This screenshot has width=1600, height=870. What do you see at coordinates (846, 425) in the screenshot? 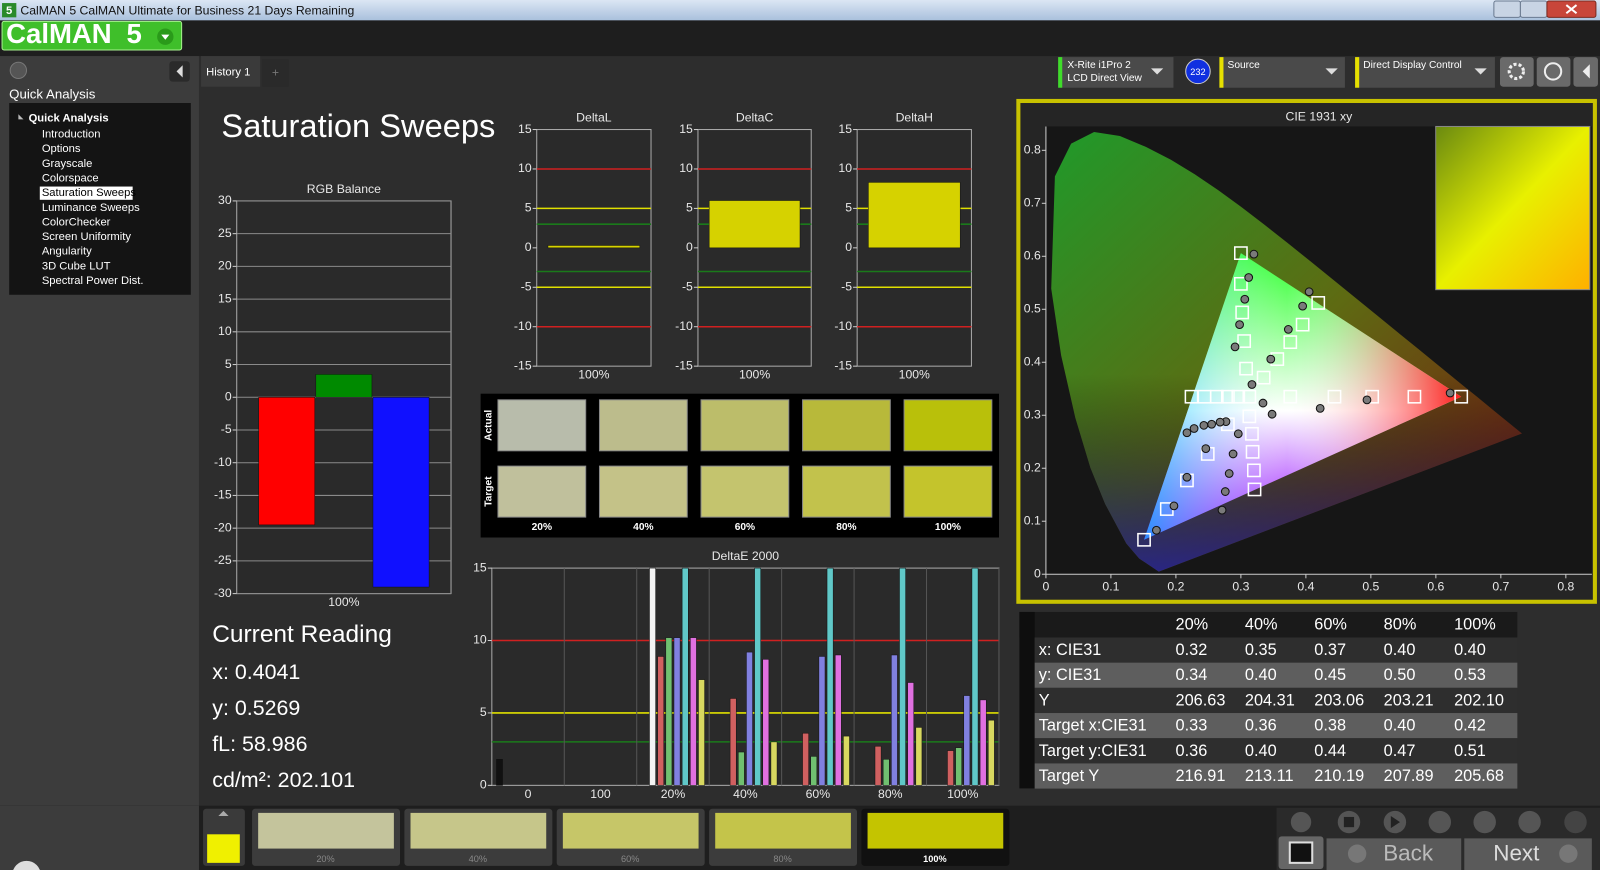
I see `actual-swatch` at bounding box center [846, 425].